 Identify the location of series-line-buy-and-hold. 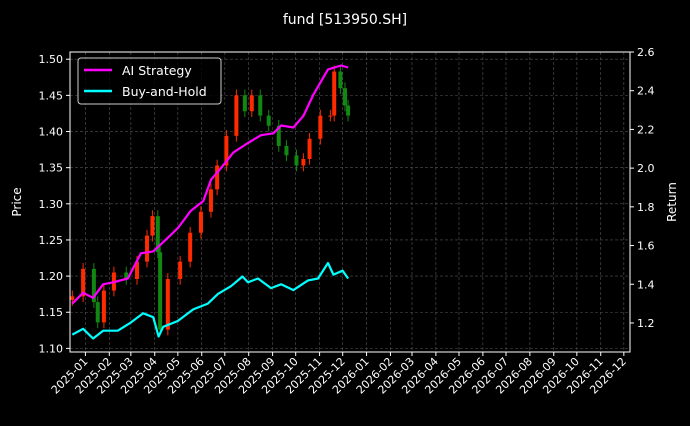
(210, 300).